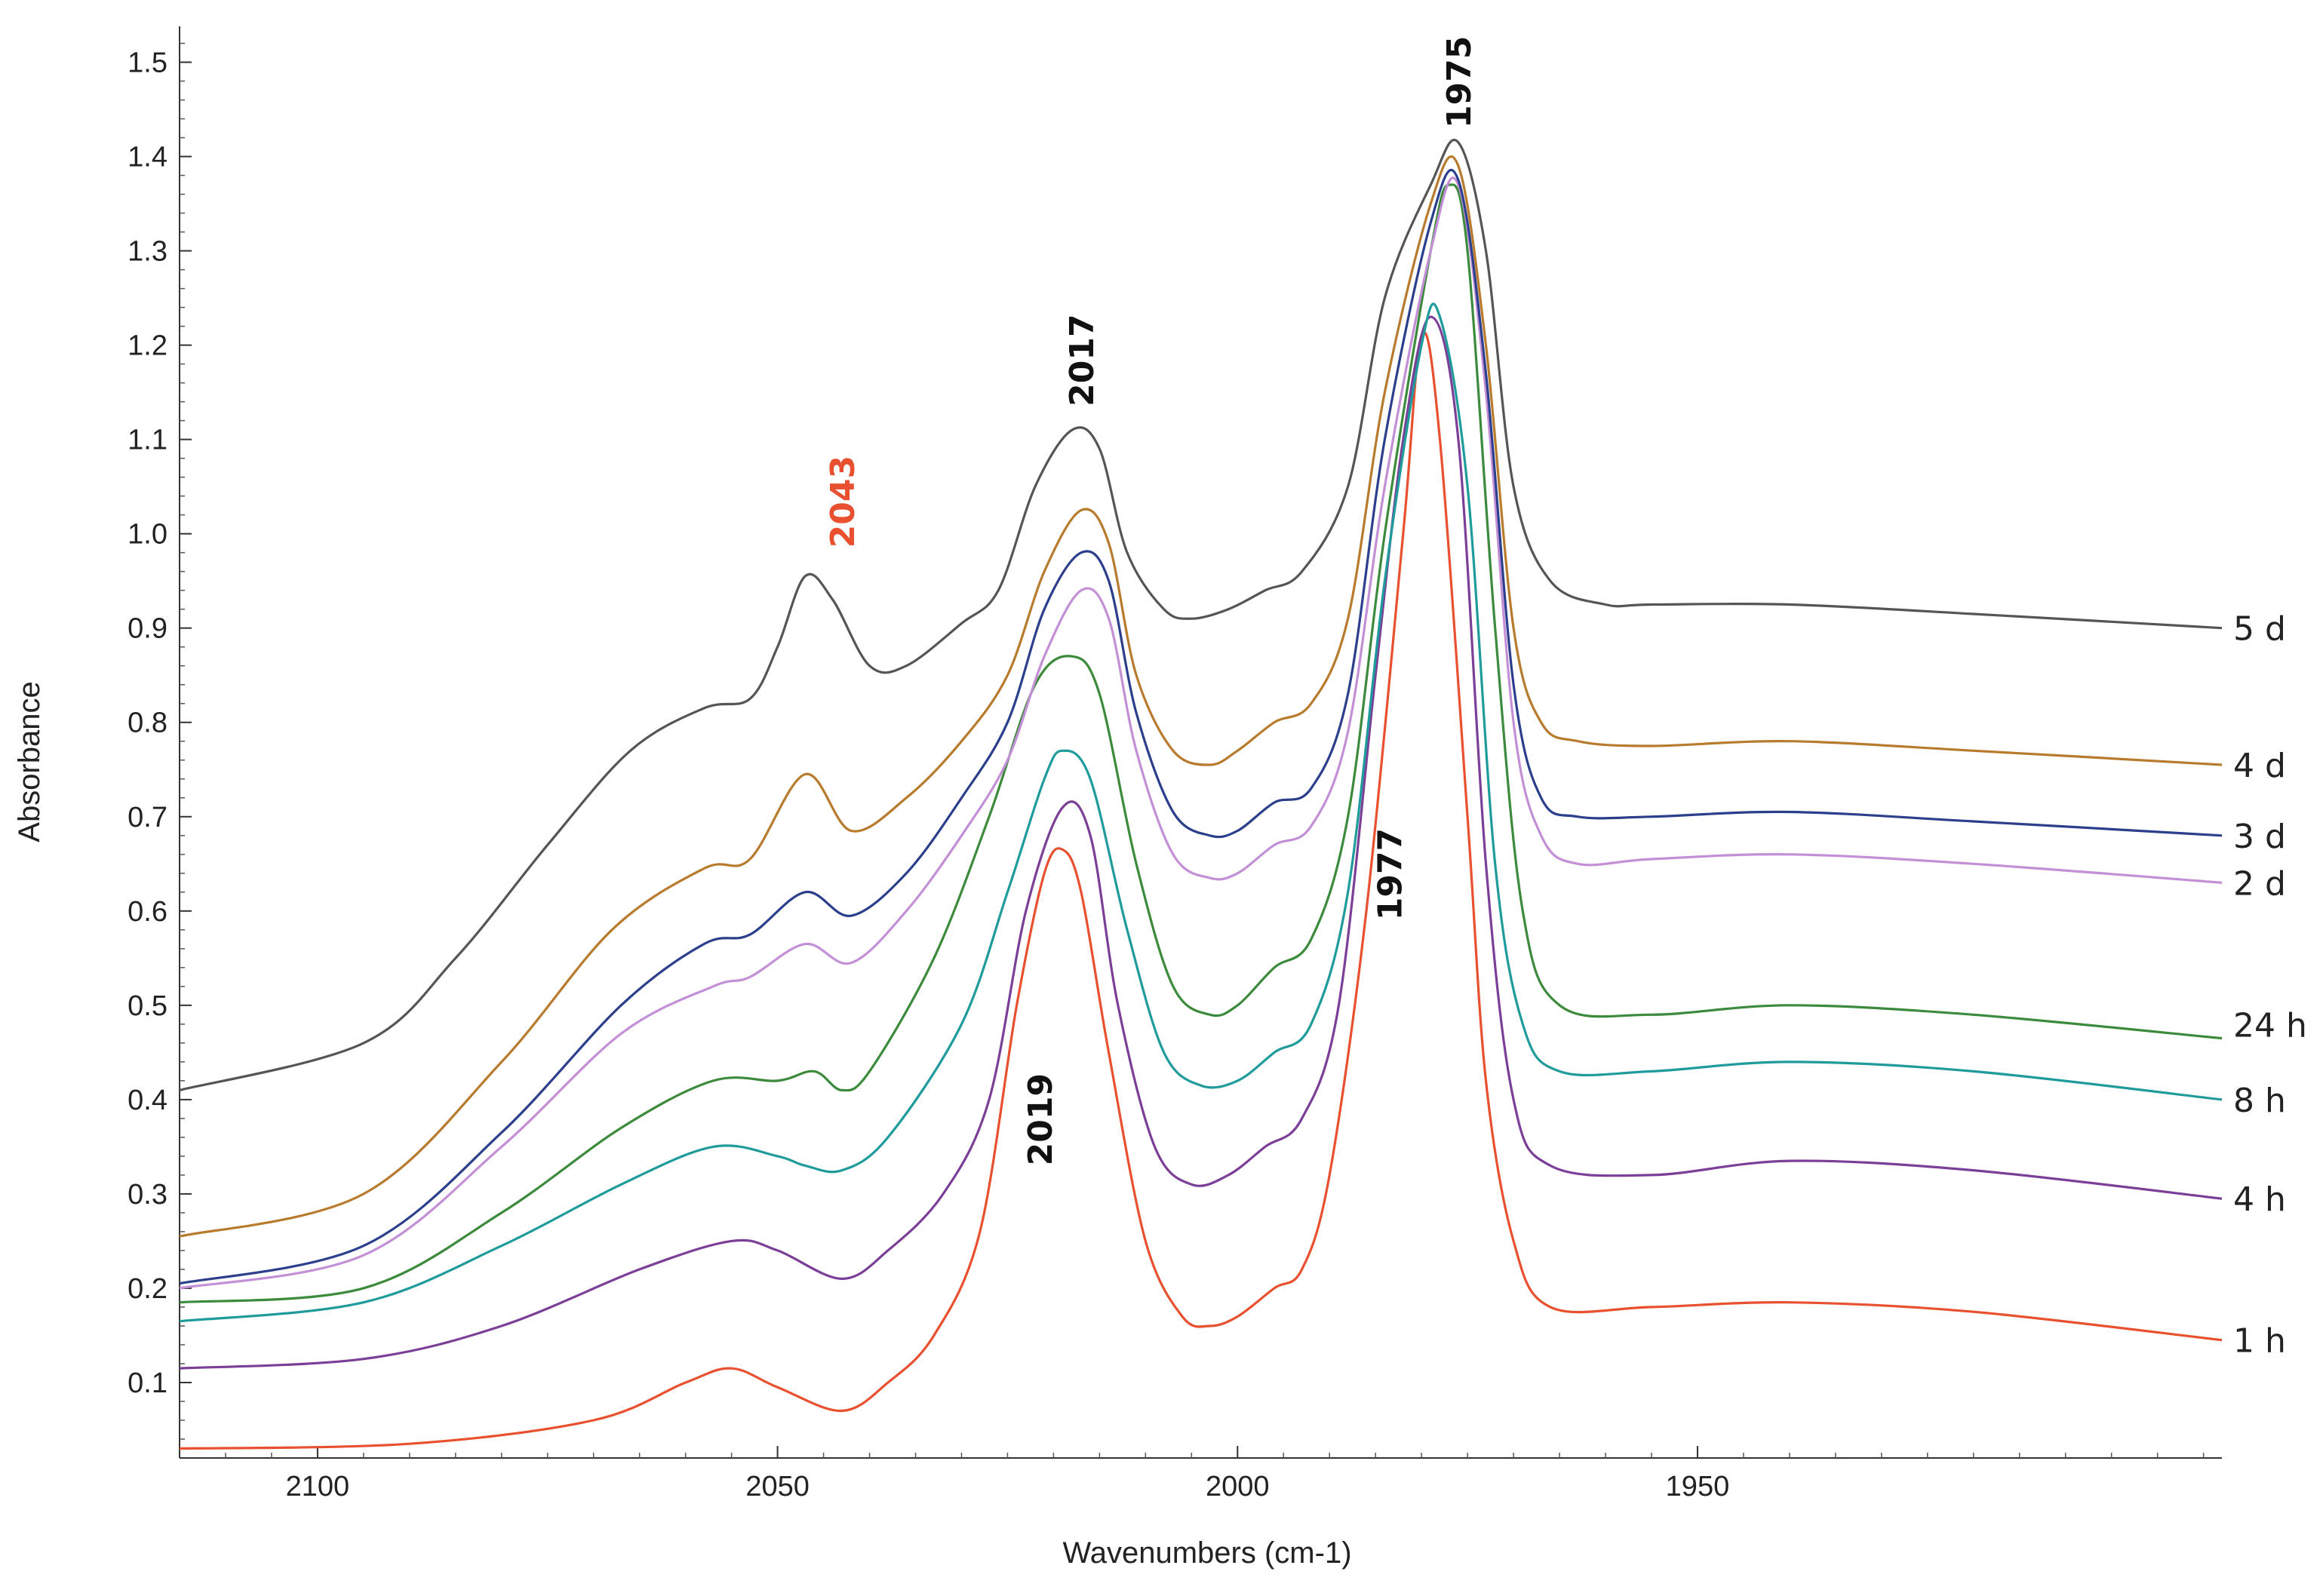 The image size is (2323, 1596). Describe the element at coordinates (147, 252) in the screenshot. I see `y-tick-label: 1.3` at that location.